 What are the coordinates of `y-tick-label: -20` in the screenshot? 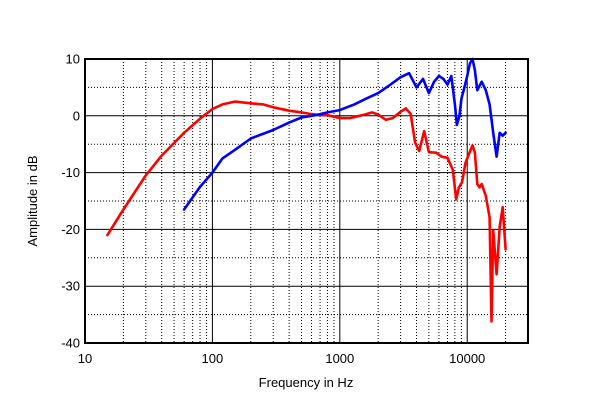 It's located at (70, 229).